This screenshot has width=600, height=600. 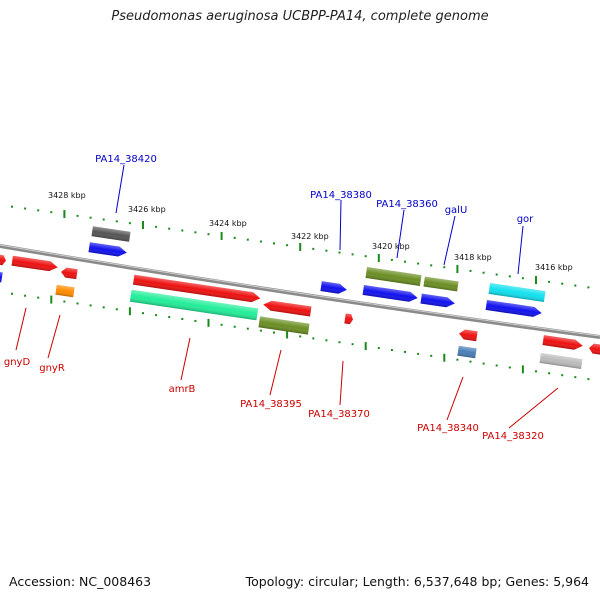 I want to click on gene-label: PA14_38360, so click(x=407, y=204).